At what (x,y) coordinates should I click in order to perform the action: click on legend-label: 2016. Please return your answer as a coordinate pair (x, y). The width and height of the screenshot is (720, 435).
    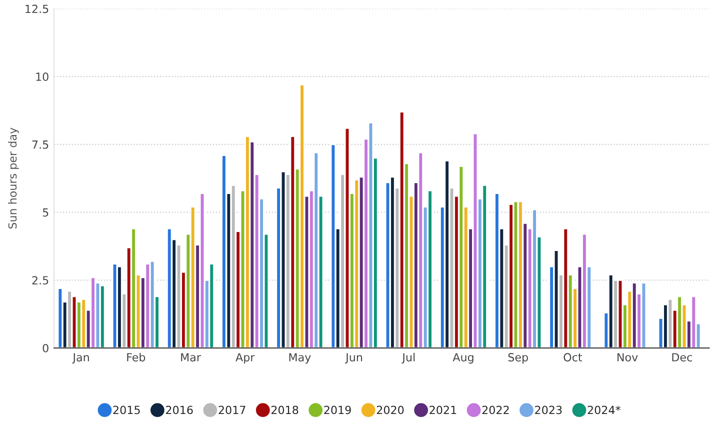
    Looking at the image, I should click on (179, 410).